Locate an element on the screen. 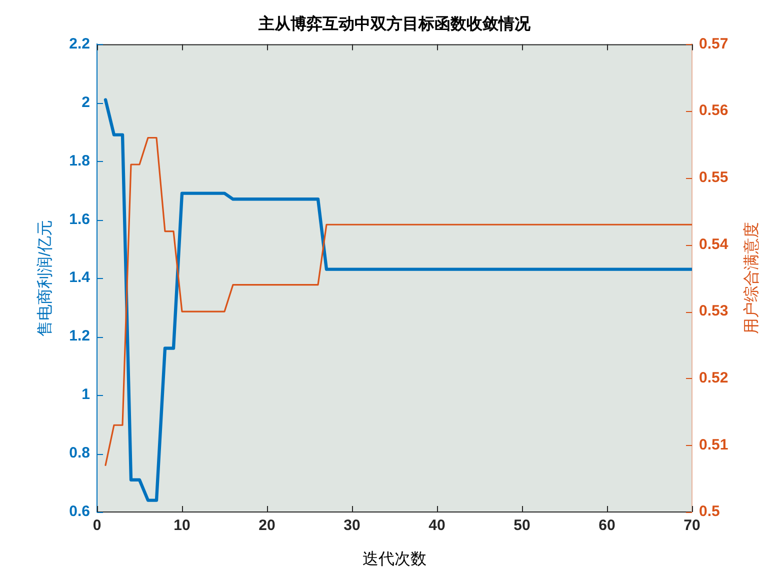 The image size is (766, 575). y2-tick-label: 0.56 is located at coordinates (713, 111).